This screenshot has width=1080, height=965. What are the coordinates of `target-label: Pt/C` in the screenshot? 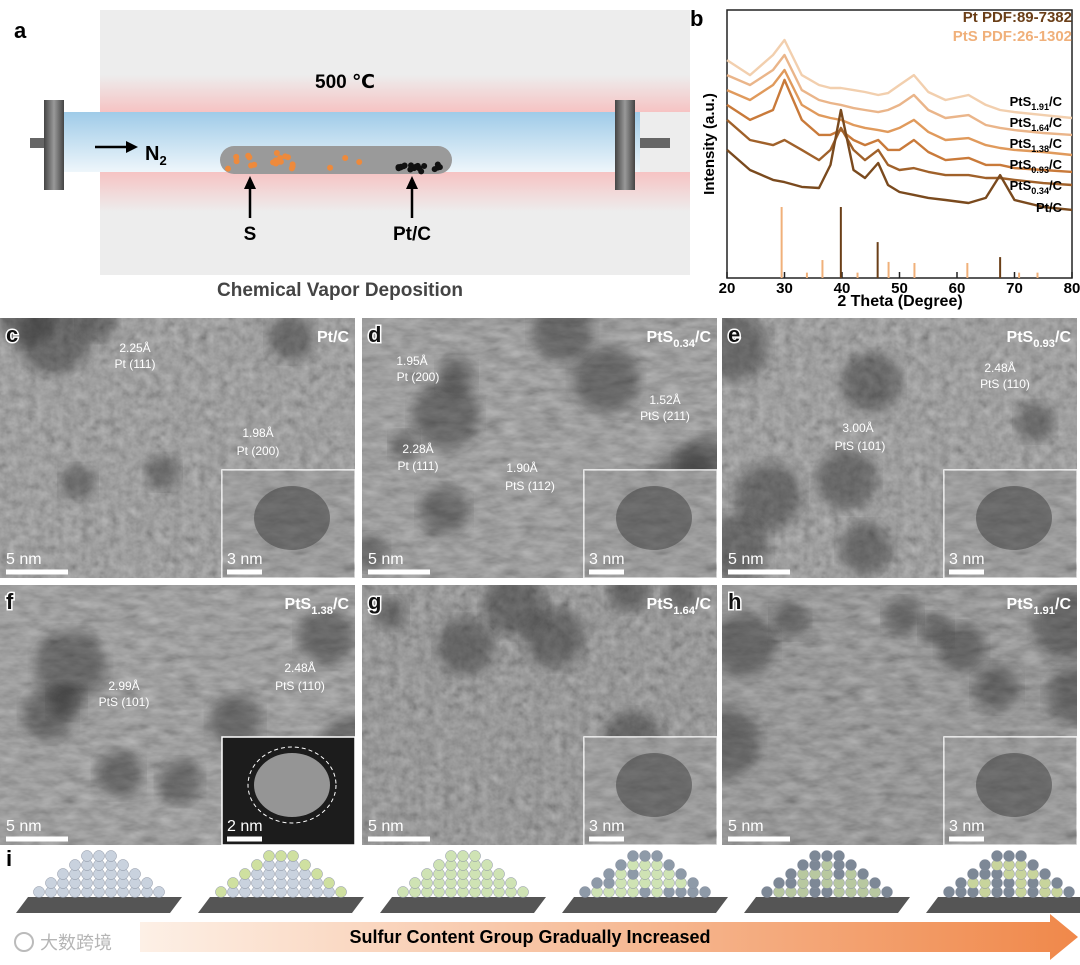 It's located at (412, 234).